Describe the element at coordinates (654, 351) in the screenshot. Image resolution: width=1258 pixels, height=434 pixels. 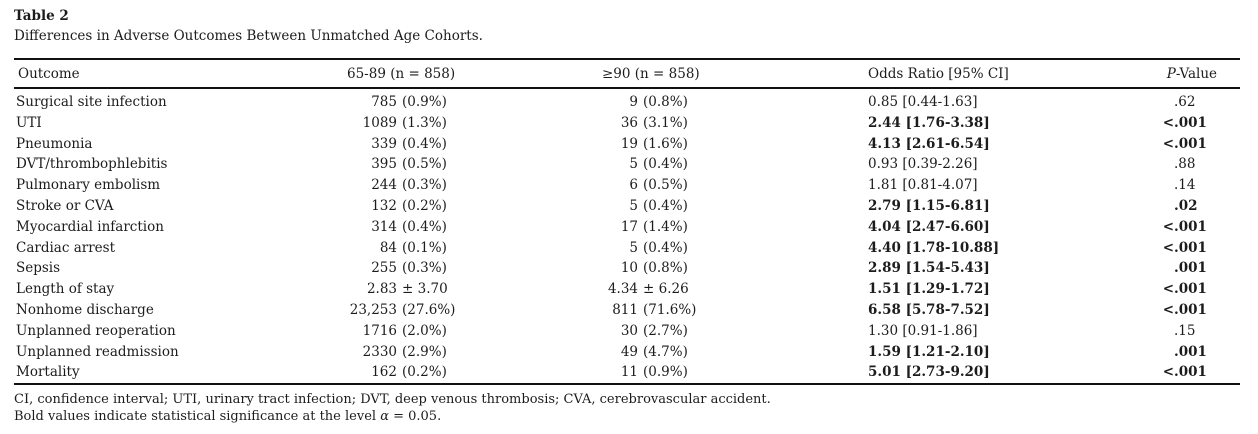
I see `cohort-90-plus-cell: 49 (4.7%)` at that location.